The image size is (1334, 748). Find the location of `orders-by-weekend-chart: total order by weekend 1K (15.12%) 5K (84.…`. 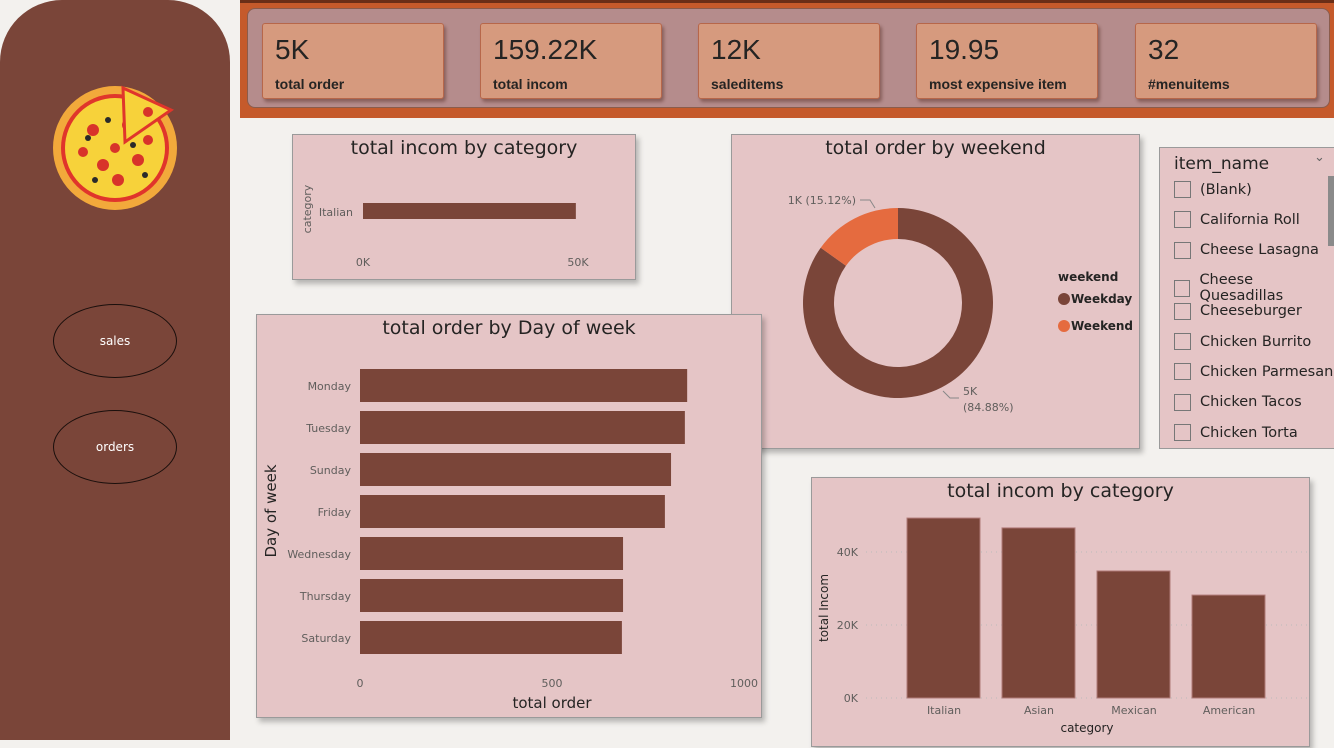

orders-by-weekend-chart: total order by weekend 1K (15.12%) 5K (84.… is located at coordinates (935, 291).